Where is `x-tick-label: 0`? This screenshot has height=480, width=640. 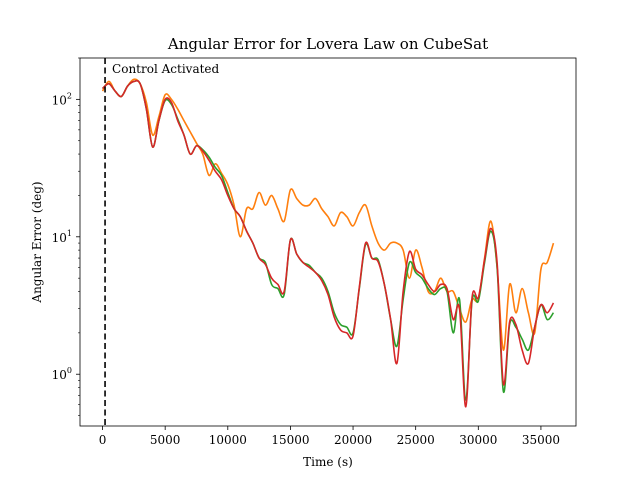 x-tick-label: 0 is located at coordinates (103, 440).